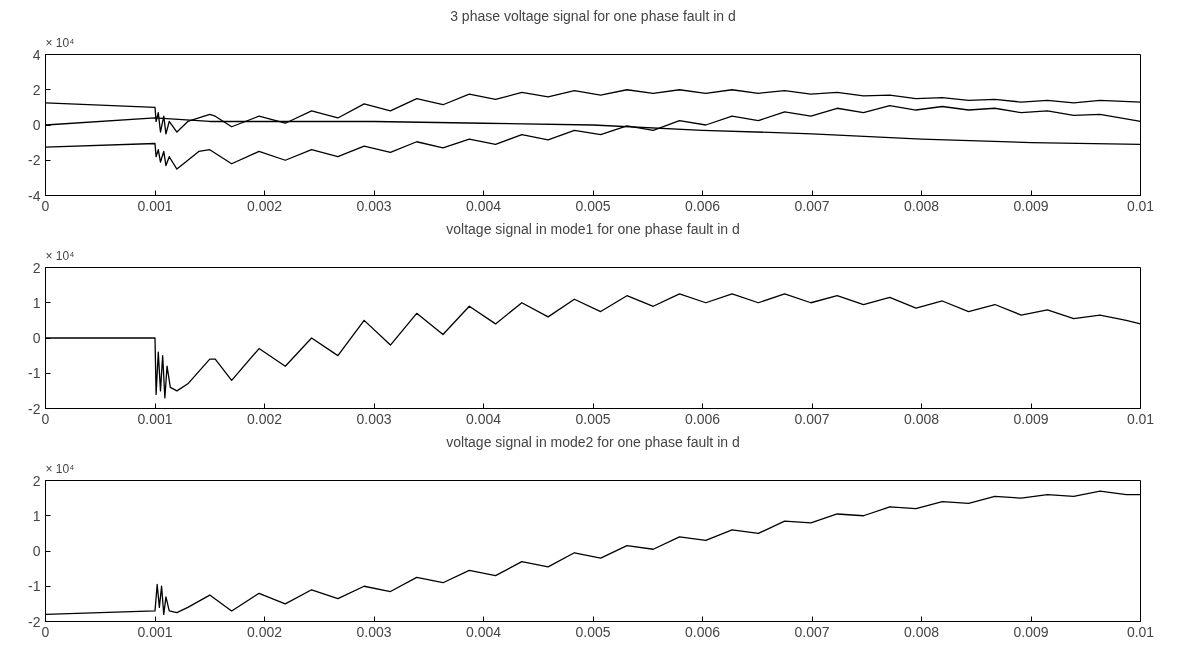  I want to click on y-tick-label: 4, so click(36, 54).